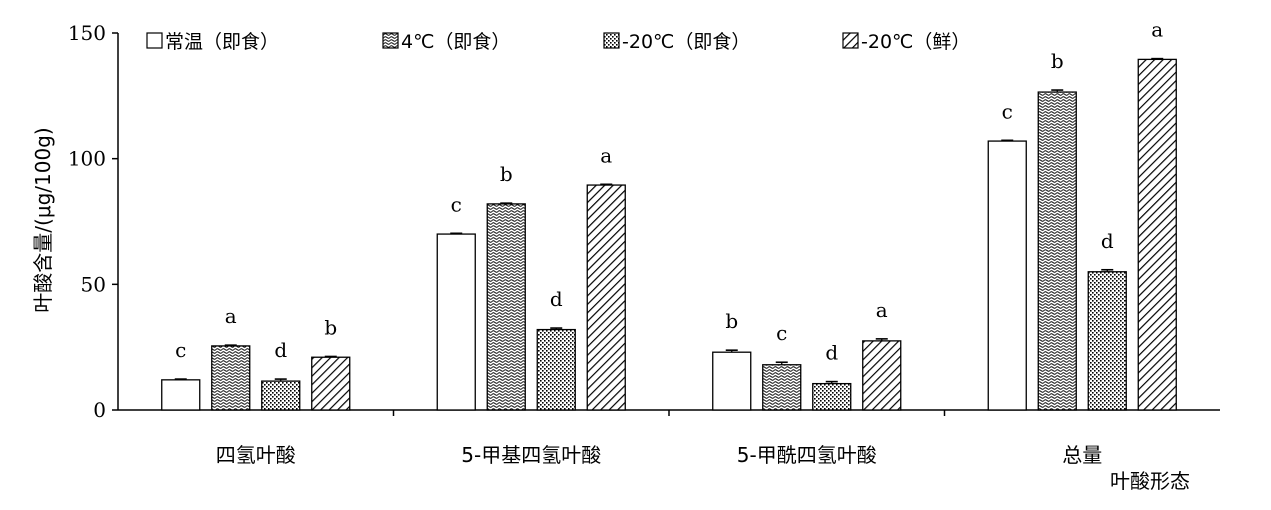  Describe the element at coordinates (87, 159) in the screenshot. I see `y-tick-label: 100` at that location.